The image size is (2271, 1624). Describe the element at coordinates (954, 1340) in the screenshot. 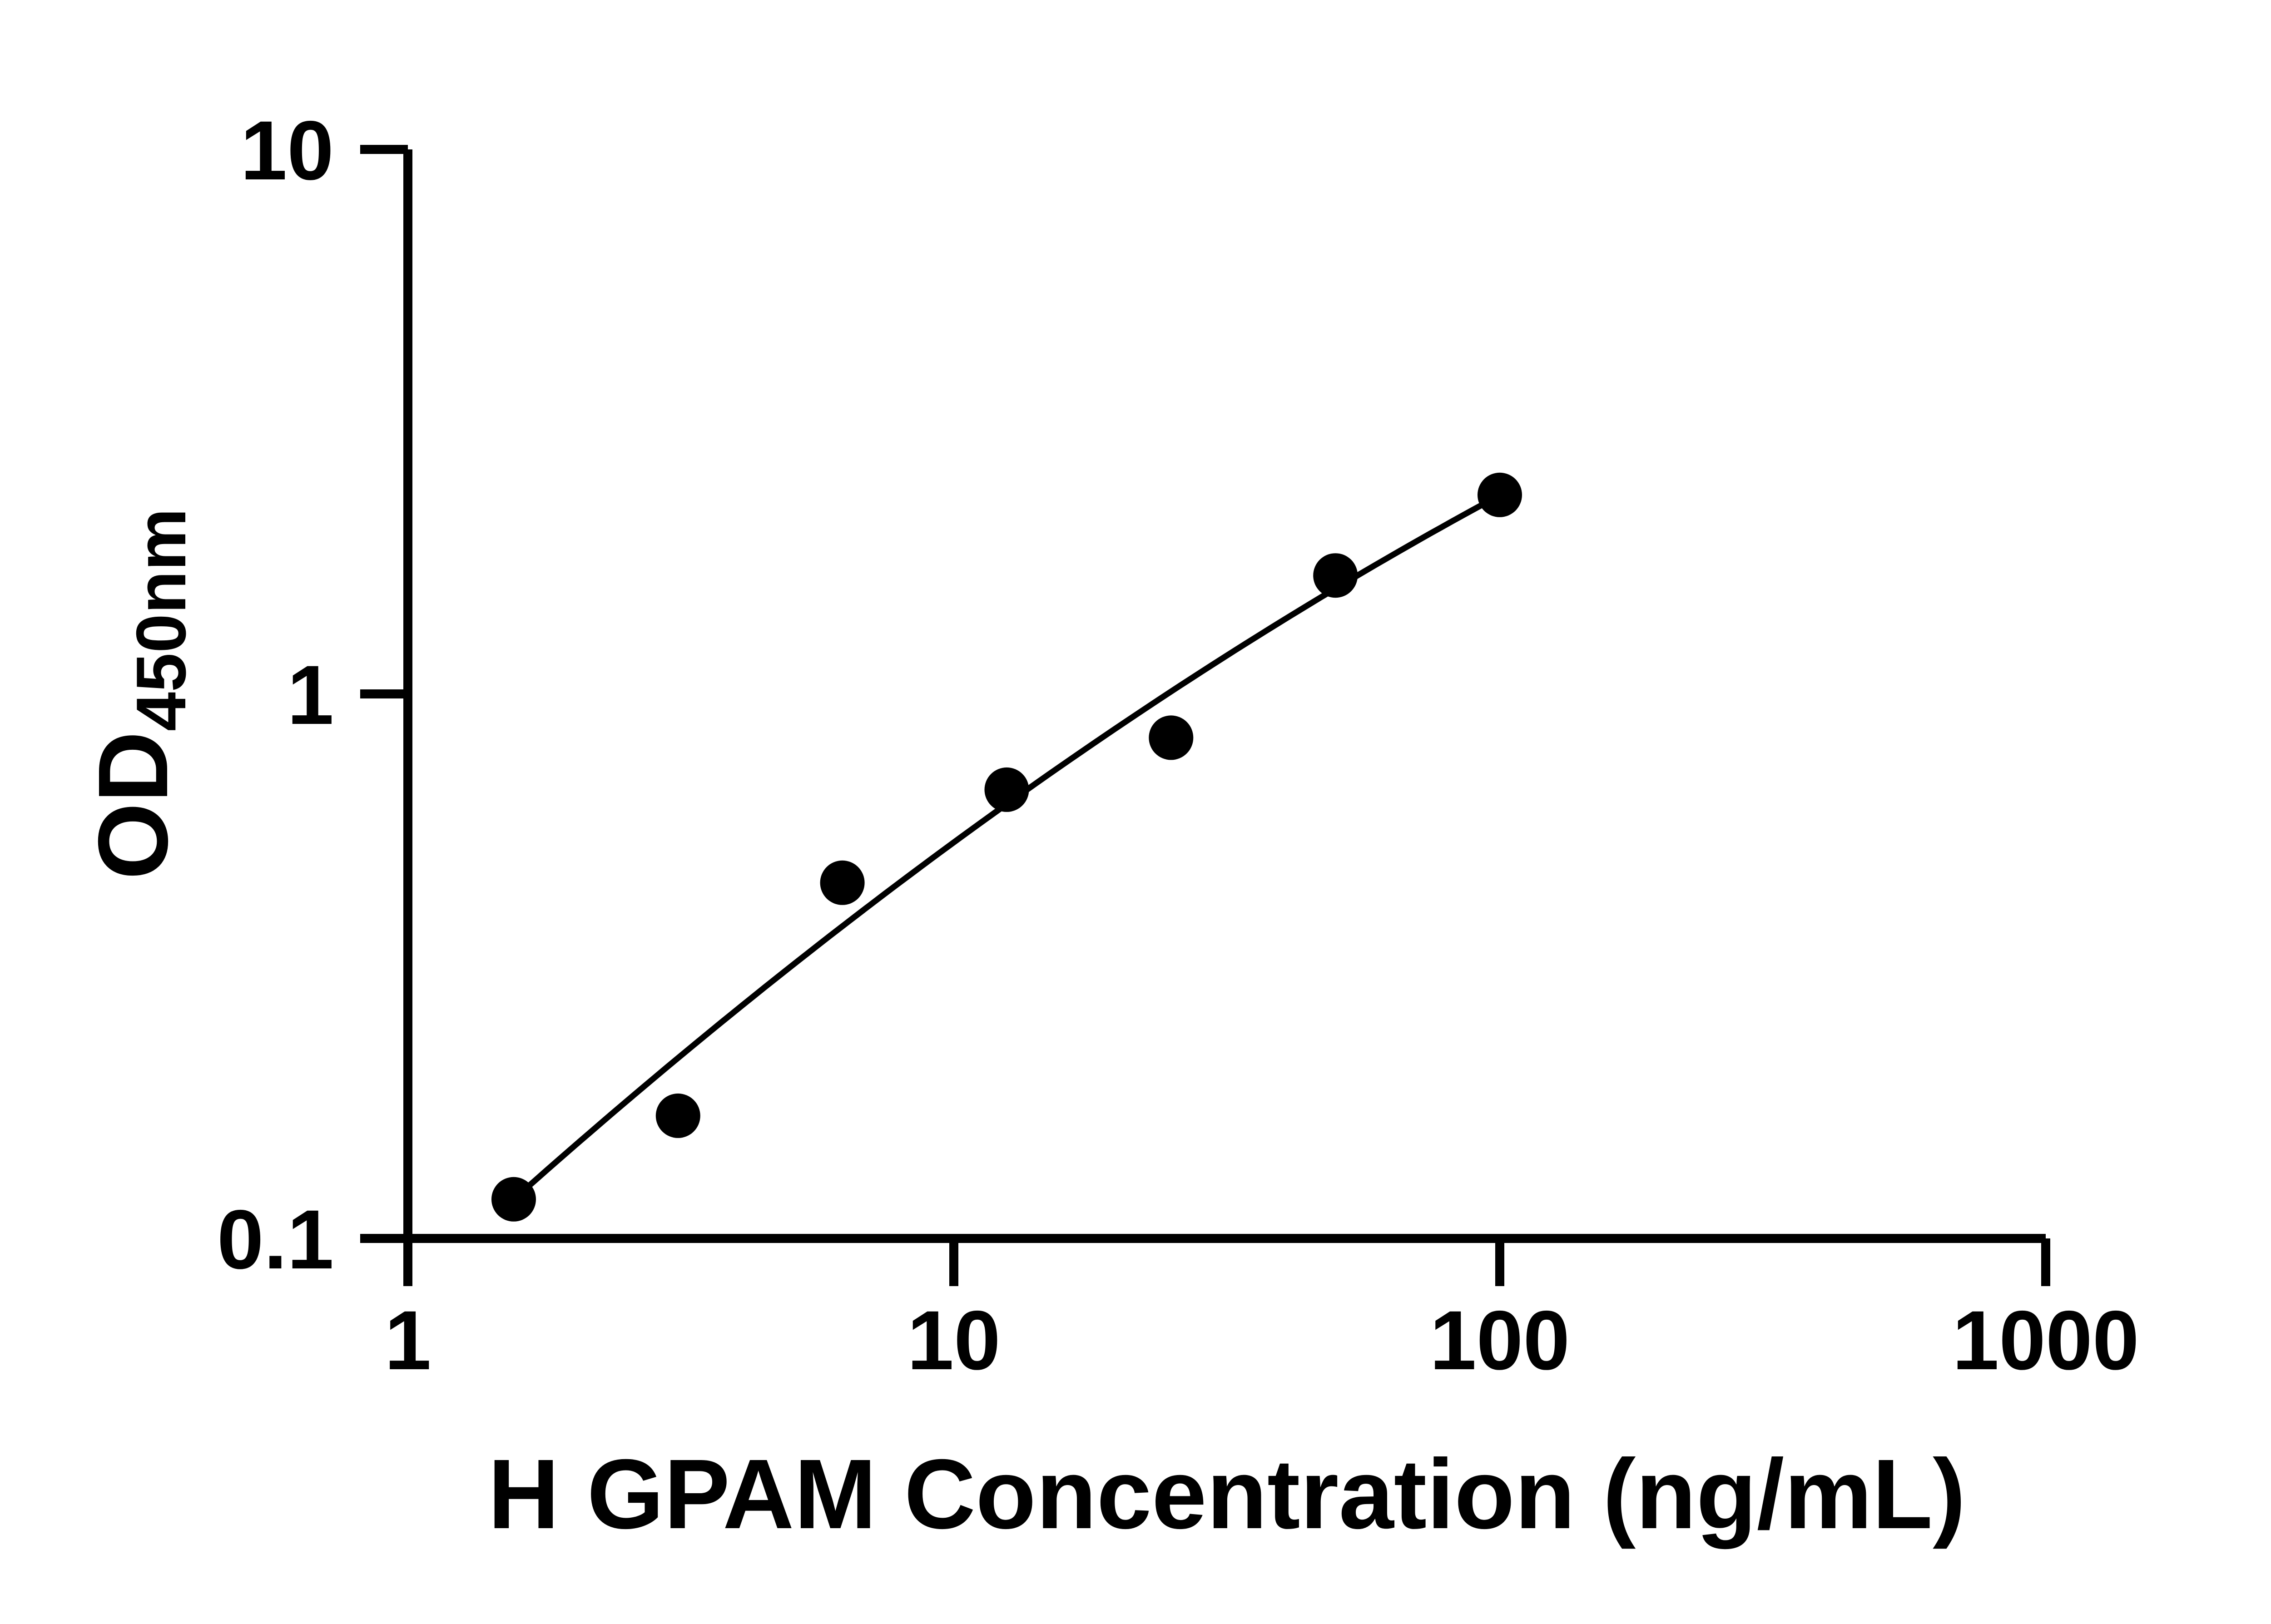

I see `x-tick-label-10: 10` at that location.